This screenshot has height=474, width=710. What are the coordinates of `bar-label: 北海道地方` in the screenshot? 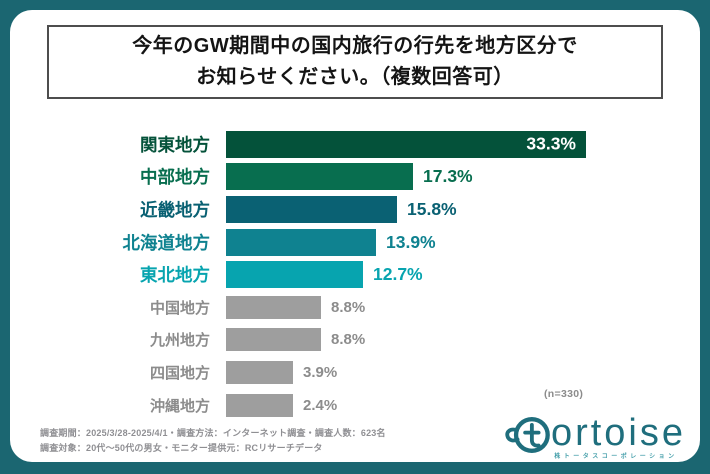 It's located at (166, 242).